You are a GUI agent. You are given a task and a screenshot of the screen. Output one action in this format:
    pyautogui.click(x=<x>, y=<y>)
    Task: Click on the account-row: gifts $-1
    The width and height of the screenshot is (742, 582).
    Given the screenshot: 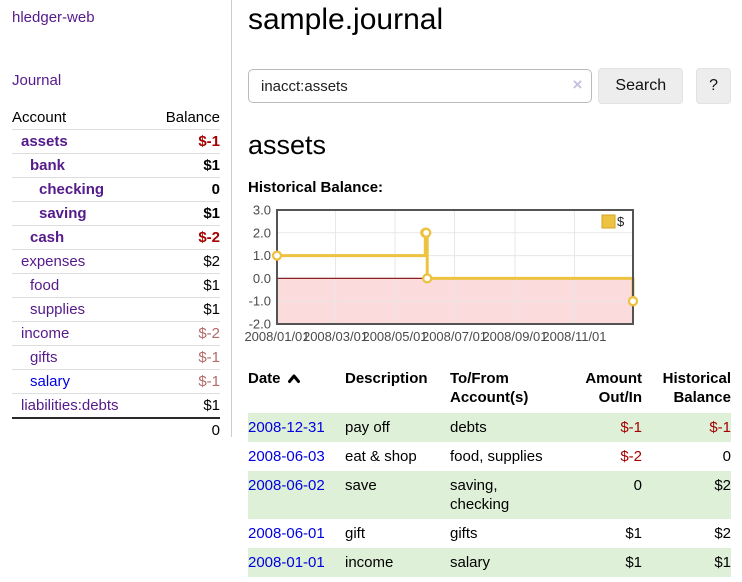 What is the action you would take?
    pyautogui.click(x=116, y=357)
    